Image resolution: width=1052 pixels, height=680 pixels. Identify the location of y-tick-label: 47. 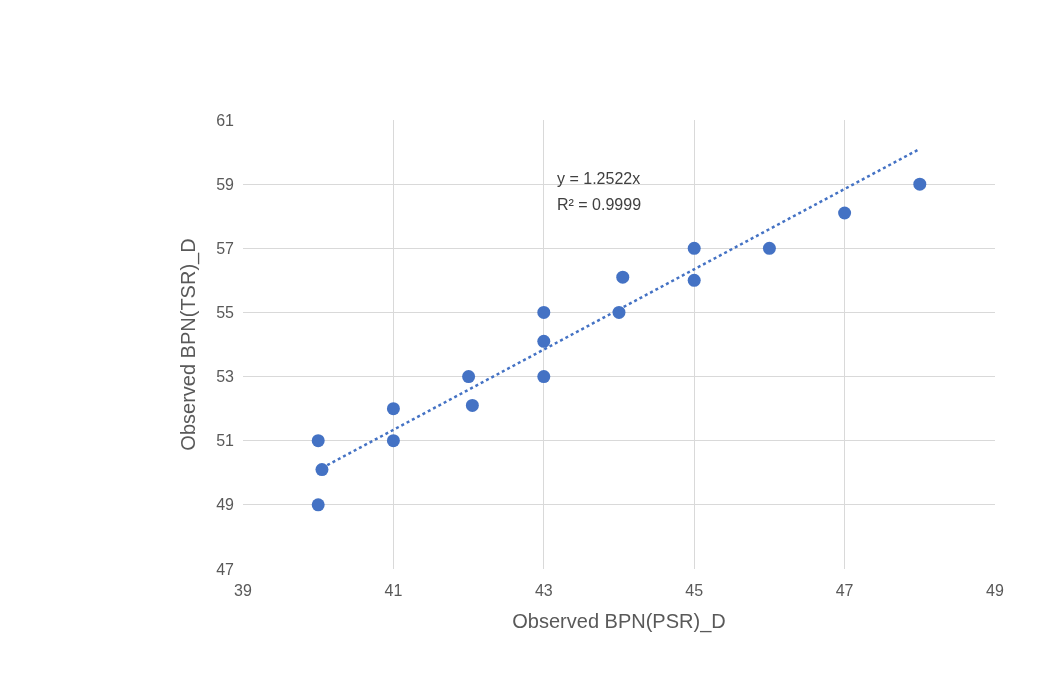
(225, 569).